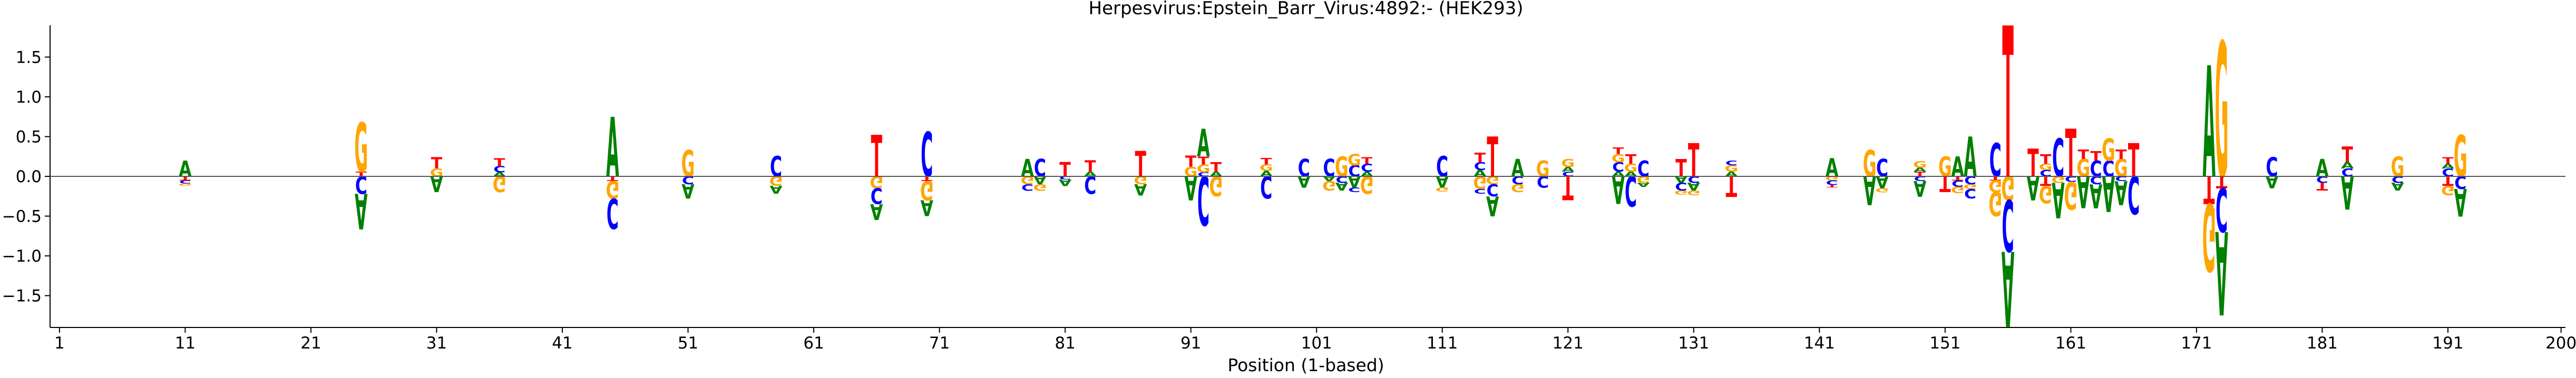  What do you see at coordinates (59, 344) in the screenshot?
I see `x-tick-label: 1` at bounding box center [59, 344].